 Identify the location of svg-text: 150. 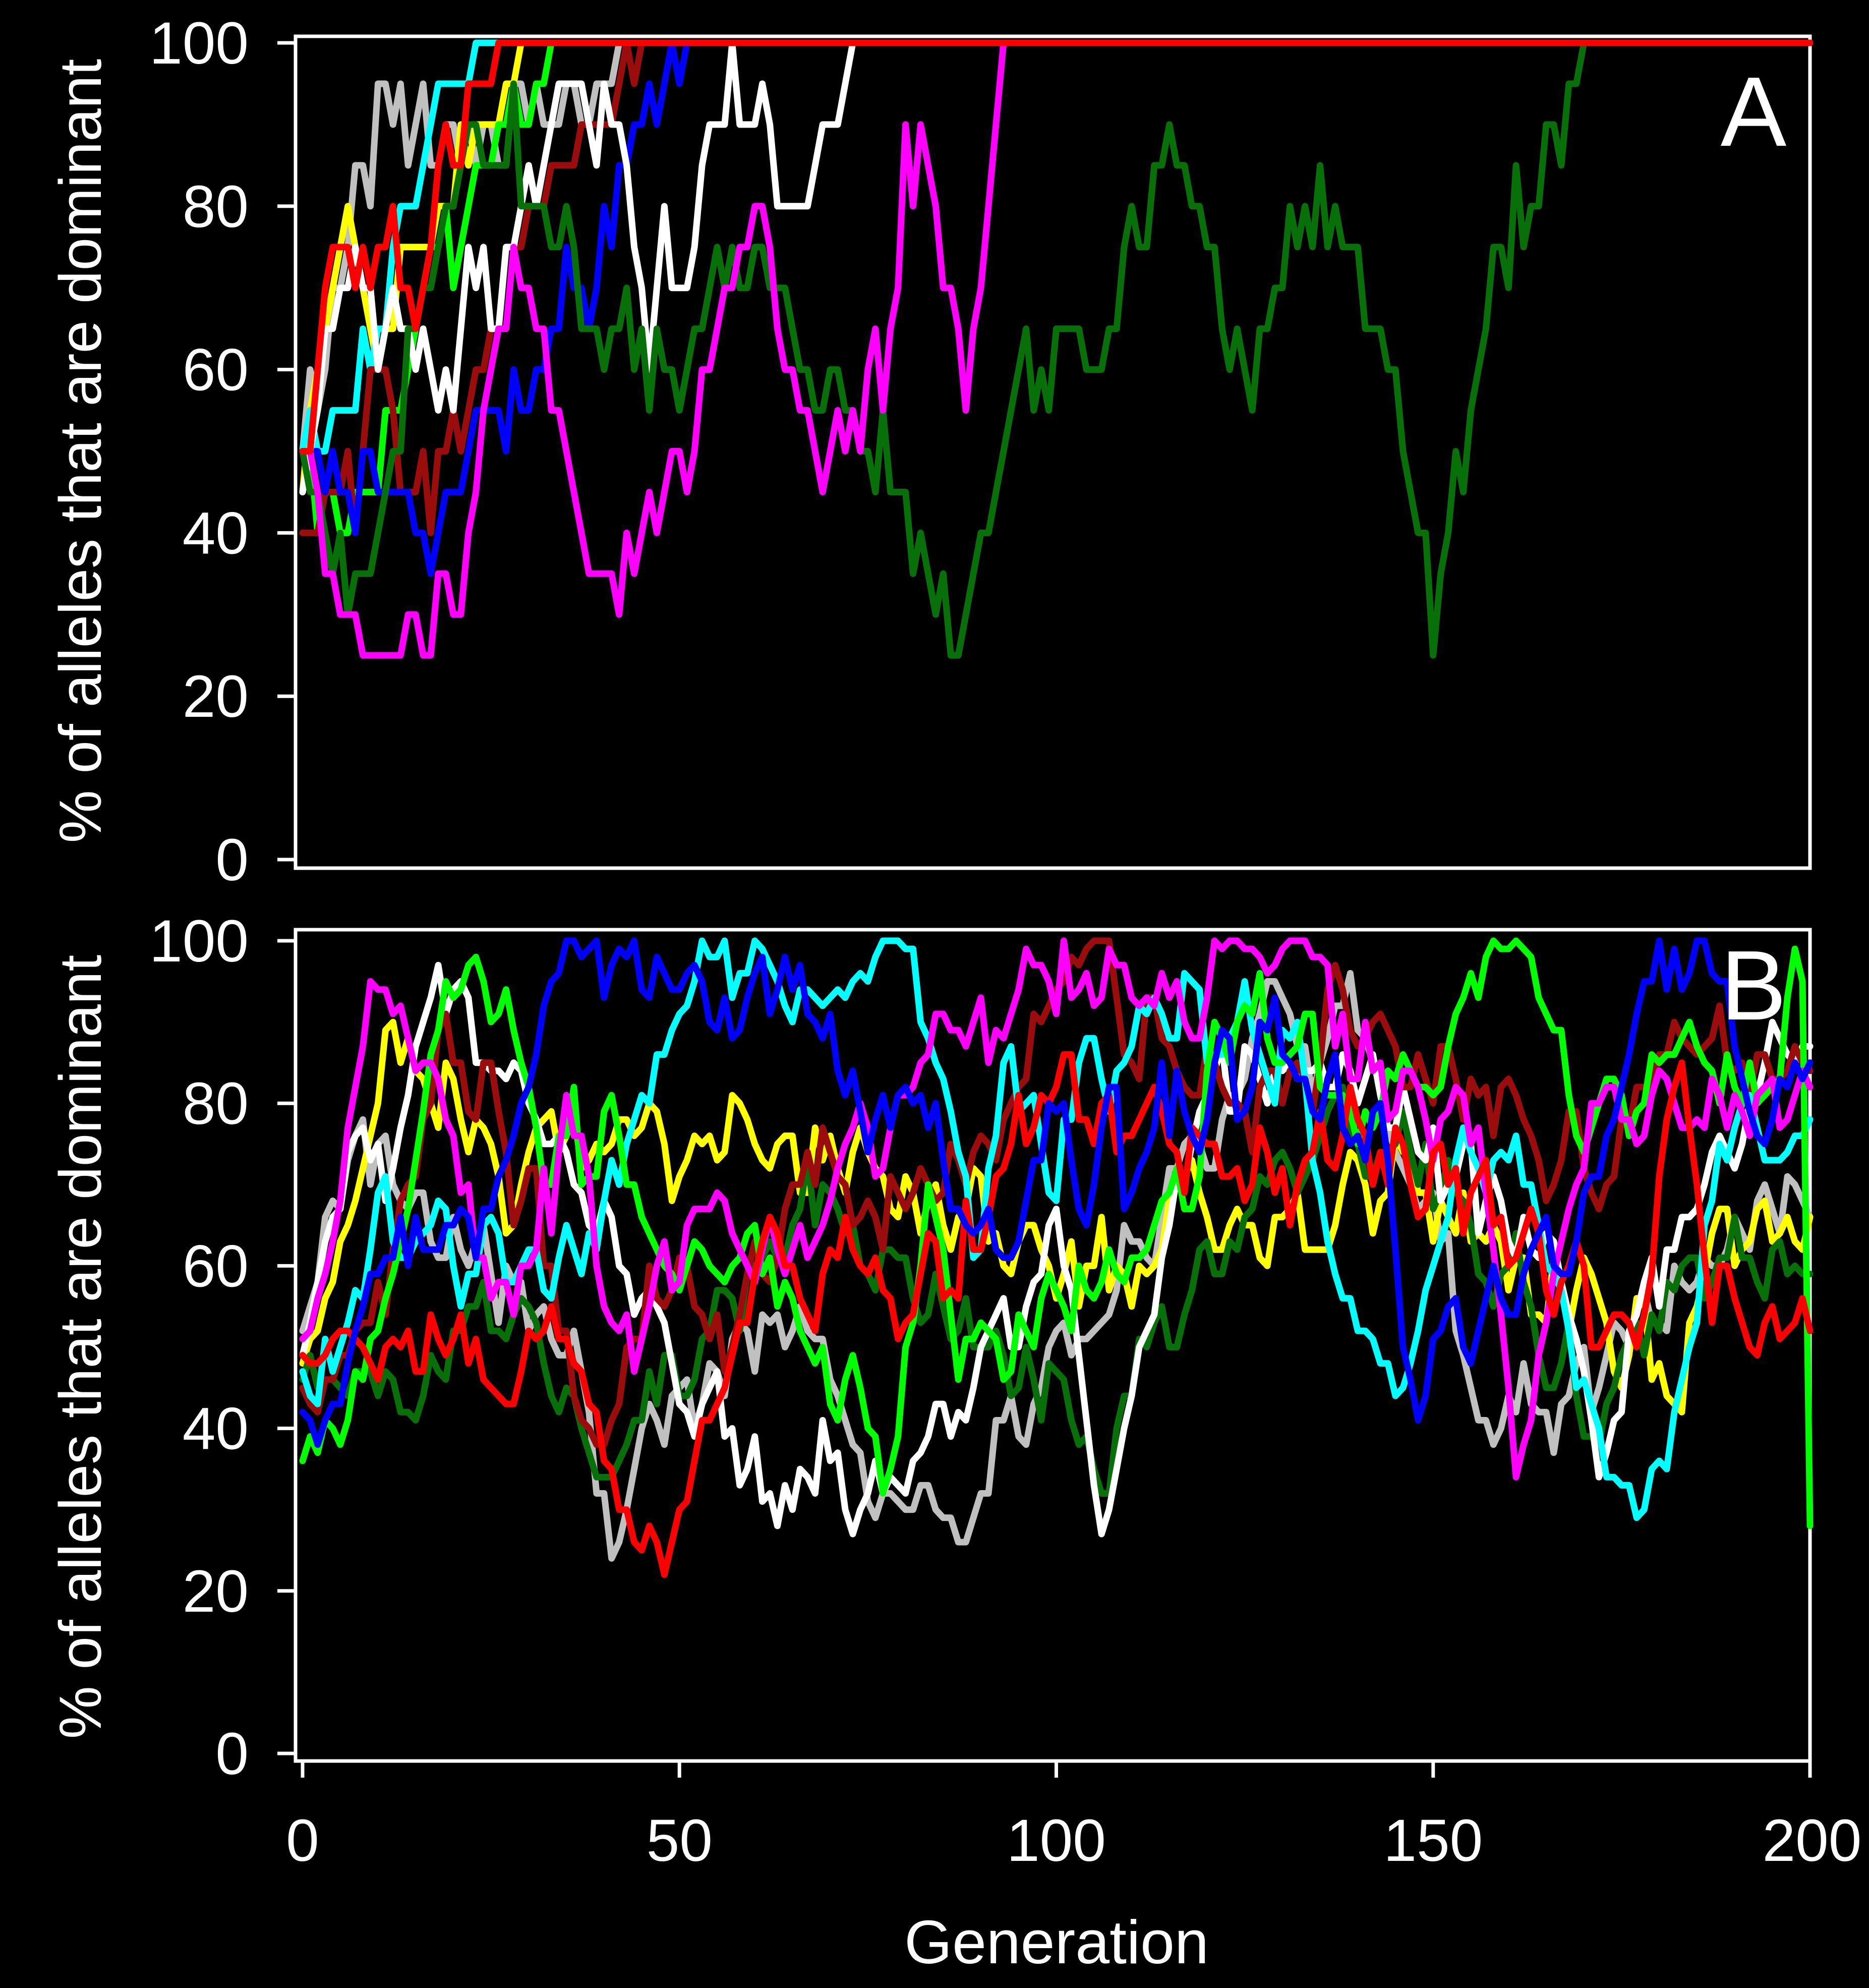
(1433, 1840).